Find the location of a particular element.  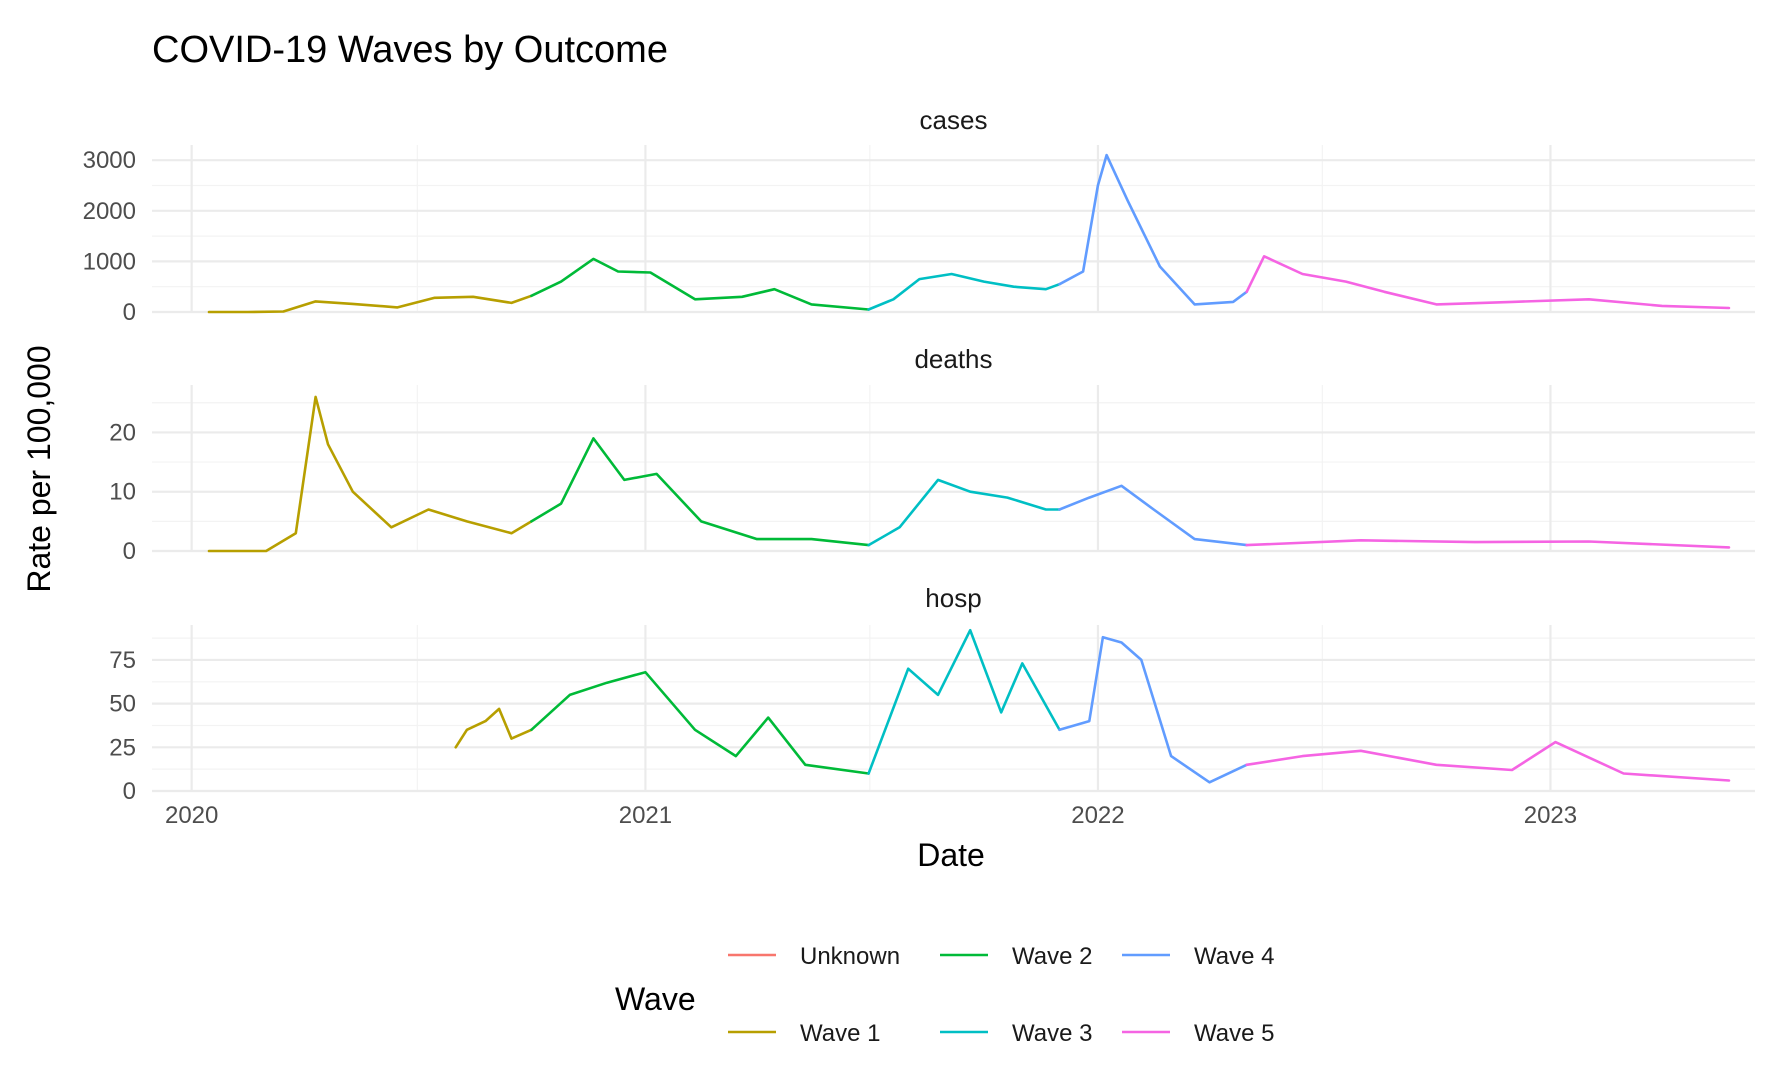

x-tick-label: 2023 is located at coordinates (1550, 815).